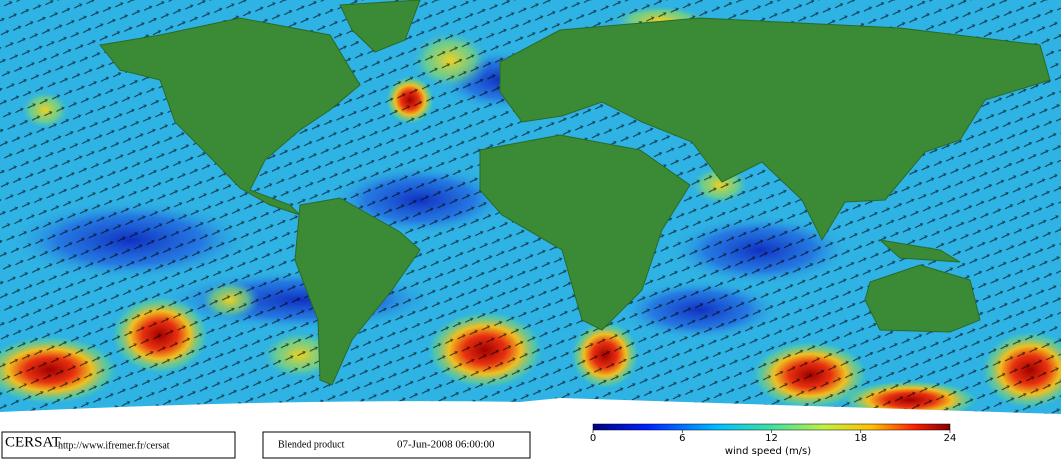 This screenshot has height=462, width=1061. What do you see at coordinates (396, 445) in the screenshot?
I see `product-box` at bounding box center [396, 445].